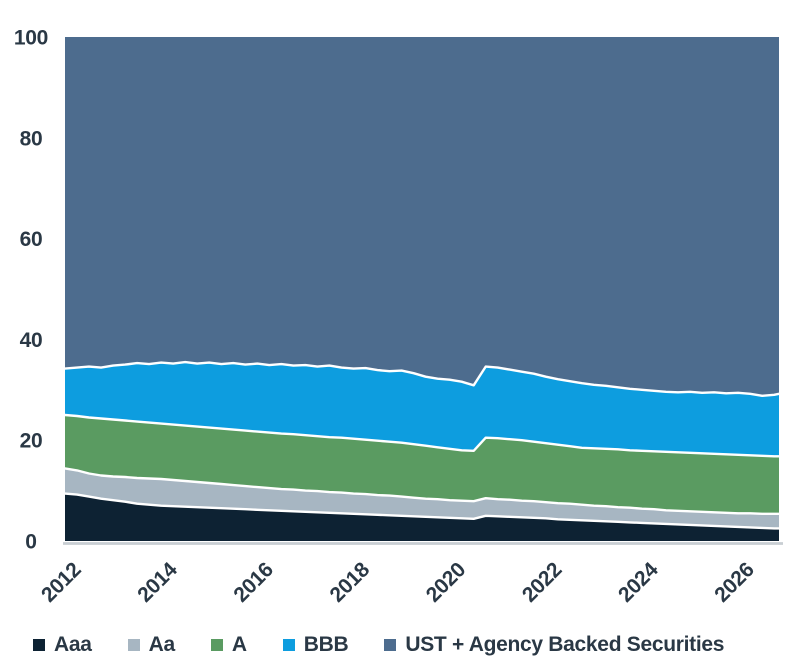 This screenshot has width=800, height=671. I want to click on legend-item-ust-agency-backed-securities: UST + Agency Backed Securities, so click(554, 645).